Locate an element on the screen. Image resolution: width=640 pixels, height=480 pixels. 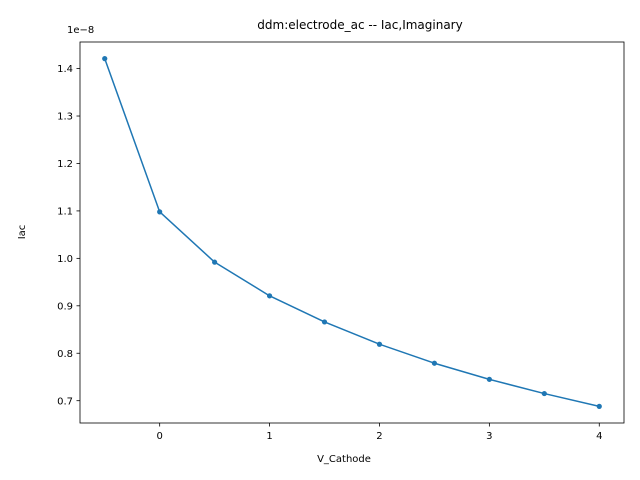
y-tick-label: 0.7 is located at coordinates (65, 401).